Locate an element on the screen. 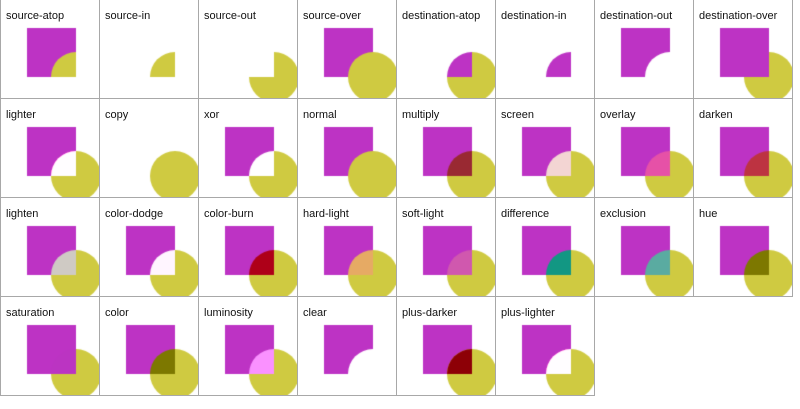 The width and height of the screenshot is (800, 409). composite-cell-screen: screen is located at coordinates (545, 148).